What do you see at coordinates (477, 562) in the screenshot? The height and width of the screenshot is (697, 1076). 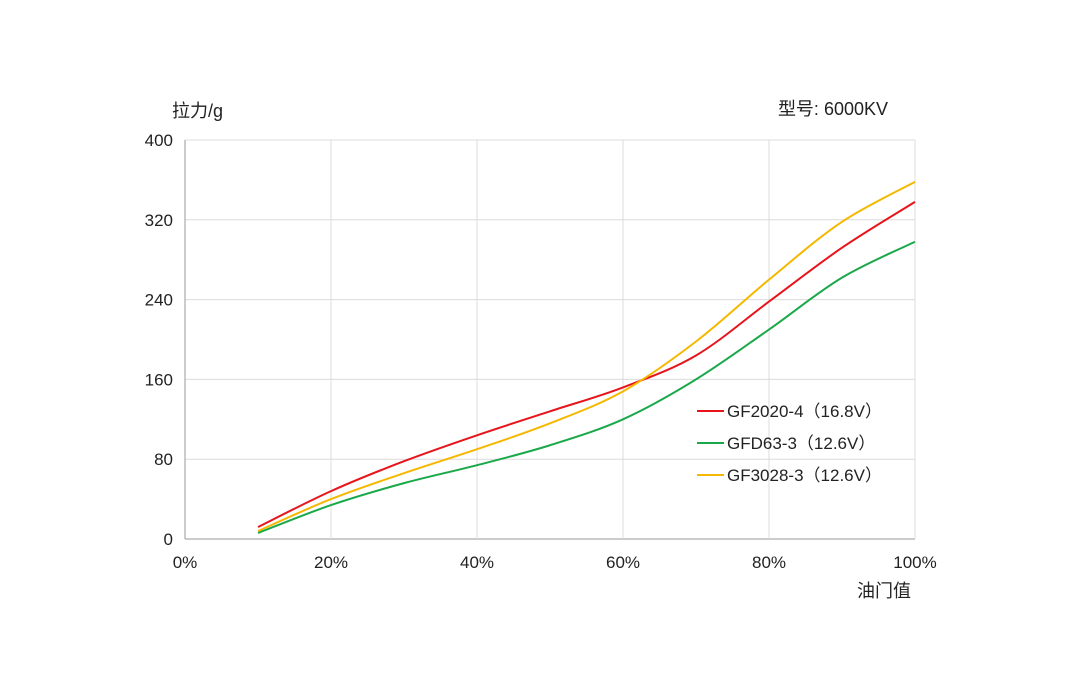 I see `x-tick-label: 40%` at bounding box center [477, 562].